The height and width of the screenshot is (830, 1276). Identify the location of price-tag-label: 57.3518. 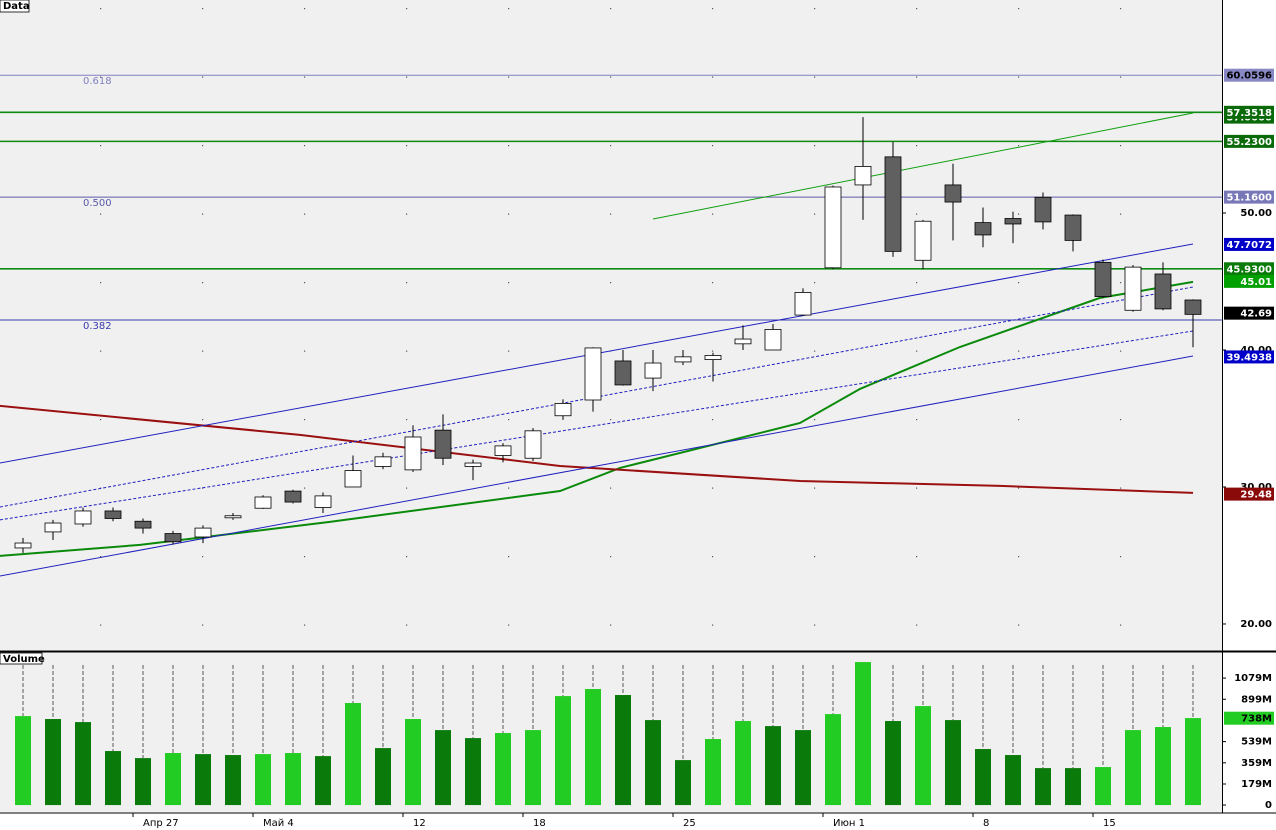
(1249, 113).